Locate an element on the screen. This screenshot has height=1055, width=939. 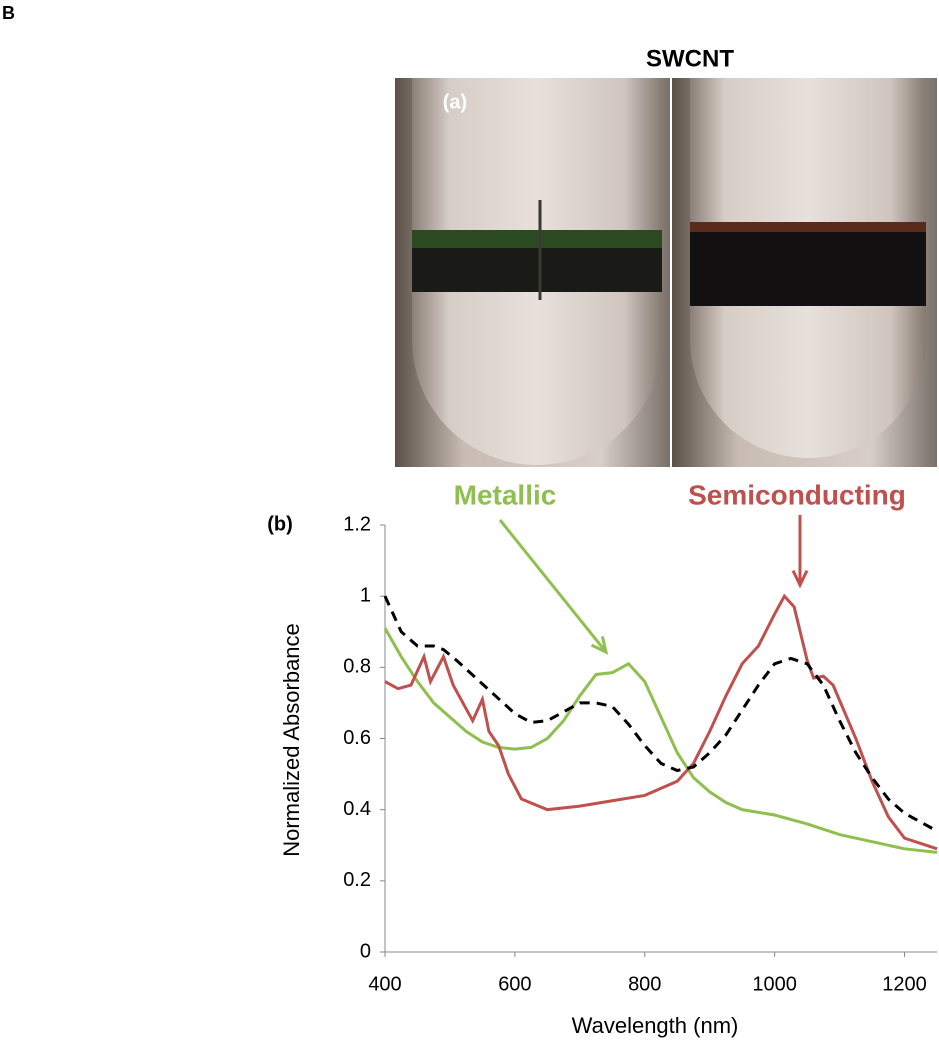
y-tick-label: 0.6 is located at coordinates (357, 738).